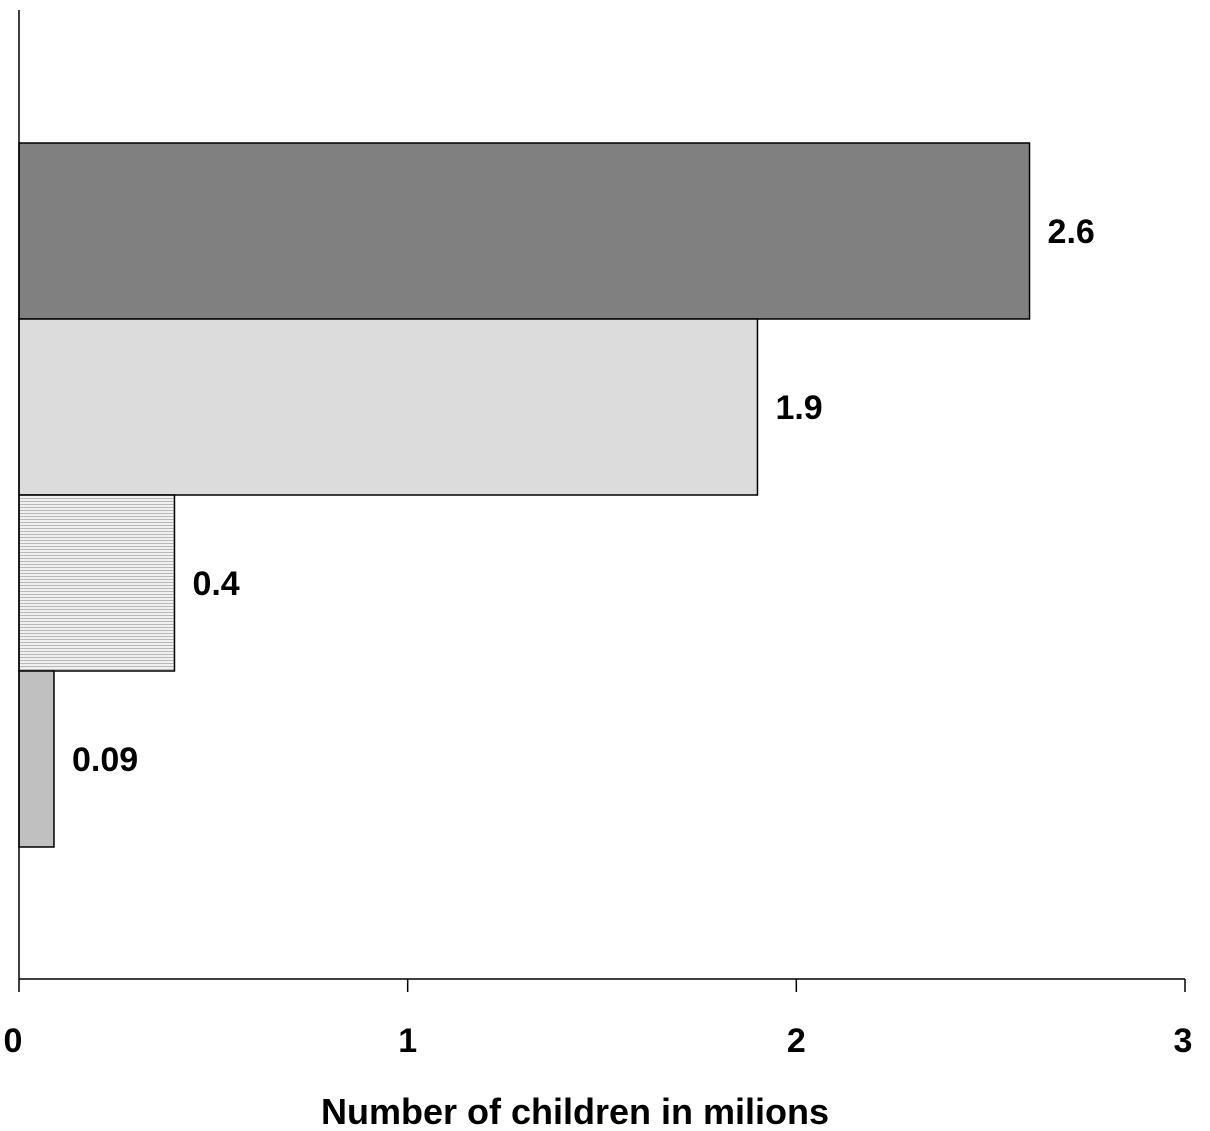 This screenshot has height=1131, width=1210. Describe the element at coordinates (598, 1019) in the screenshot. I see `x-ticks-group: 0 1 2 3` at that location.